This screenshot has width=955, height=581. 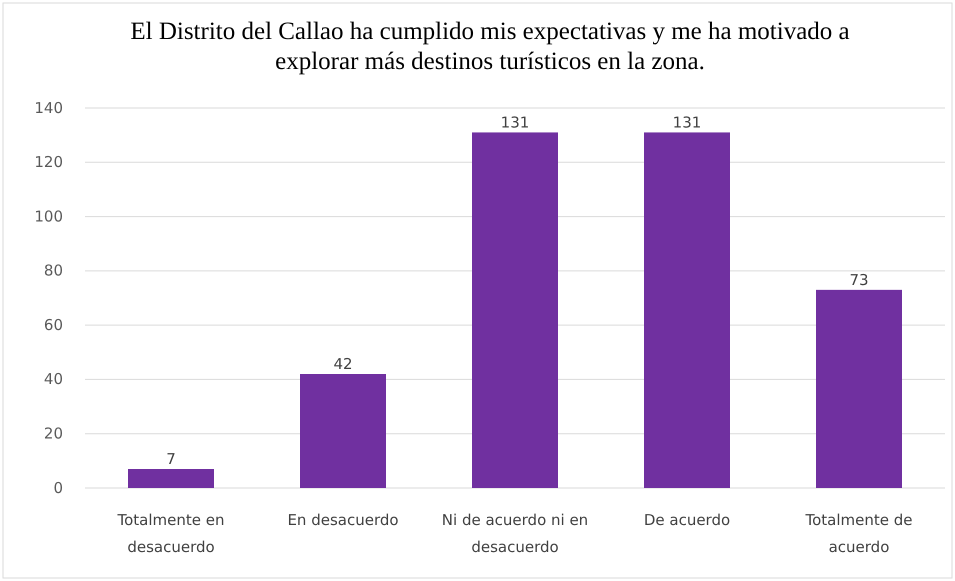 What do you see at coordinates (859, 279) in the screenshot?
I see `data-label: 73` at bounding box center [859, 279].